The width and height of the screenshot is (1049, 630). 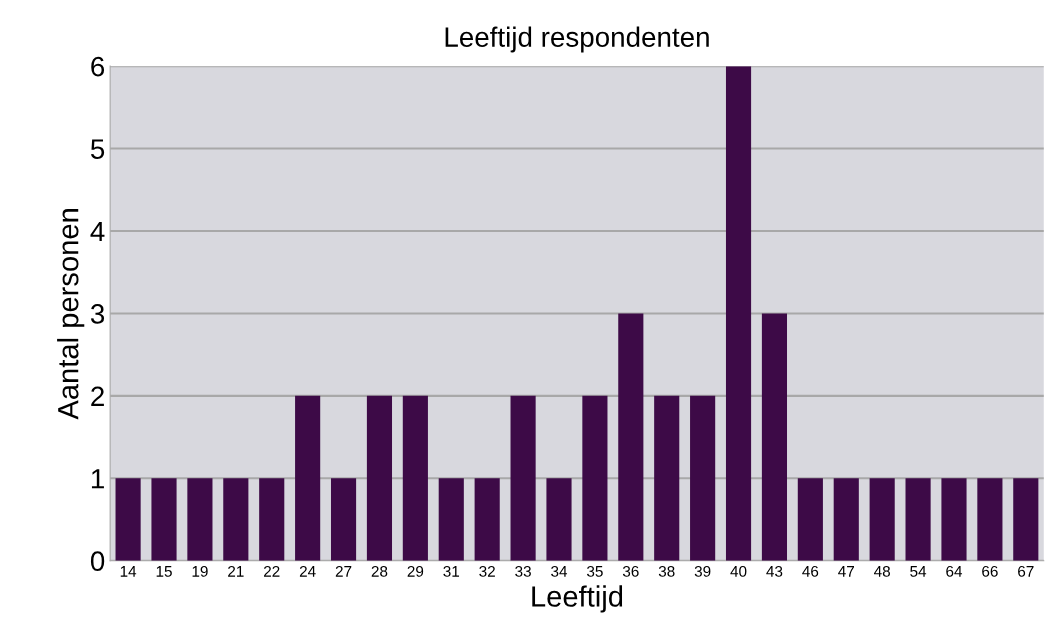 I want to click on x-tick-label: 29, so click(x=415, y=571).